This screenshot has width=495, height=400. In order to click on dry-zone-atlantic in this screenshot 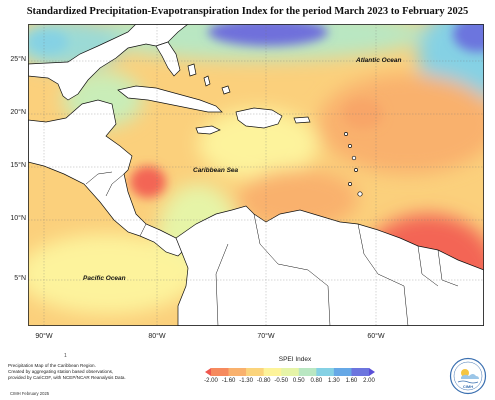, I will do `click(401, 124)`.